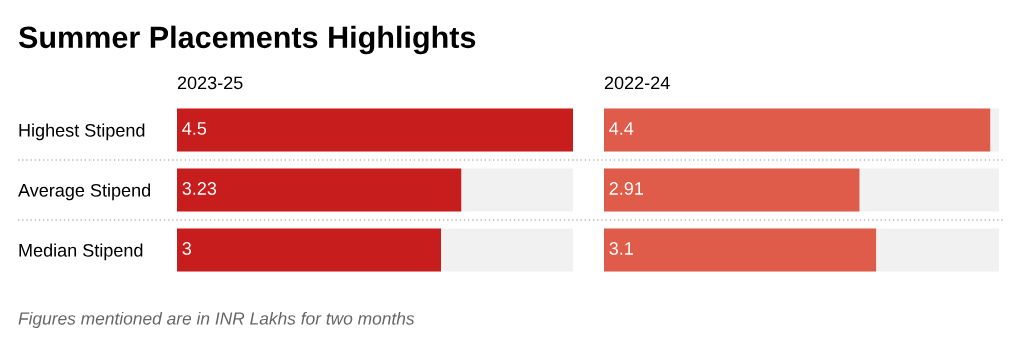  I want to click on data-label: 3, so click(186, 248).